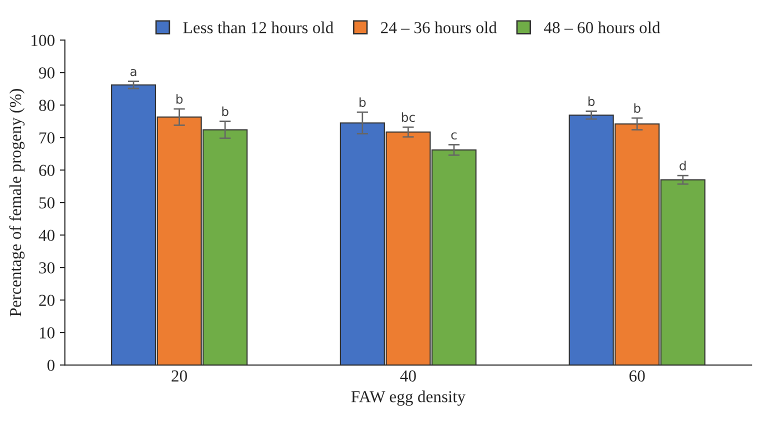  What do you see at coordinates (637, 376) in the screenshot?
I see `x-tick-label: 60` at bounding box center [637, 376].